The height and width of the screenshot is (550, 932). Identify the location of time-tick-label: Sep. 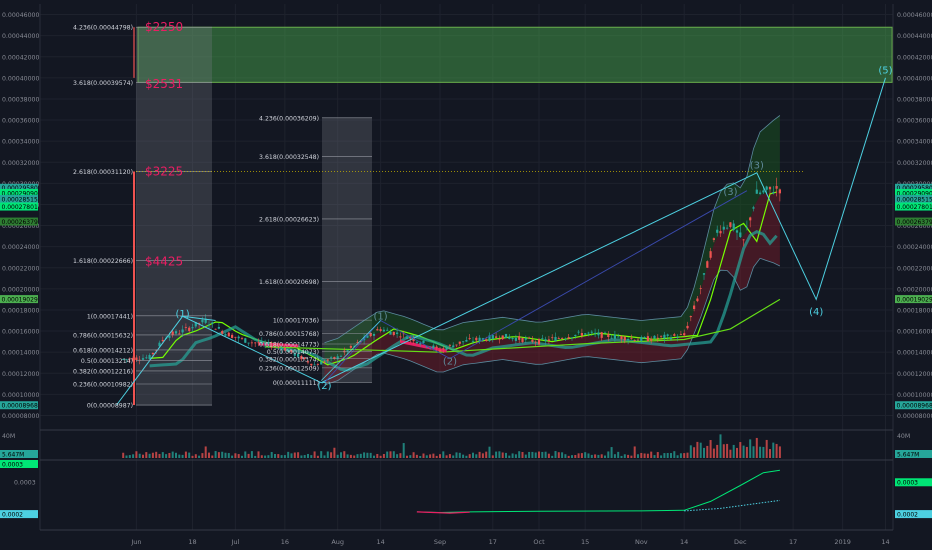
(440, 542).